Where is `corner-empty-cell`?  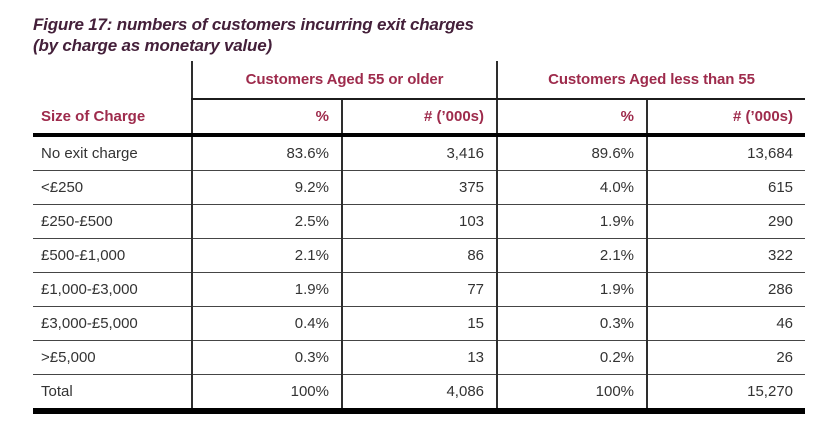 corner-empty-cell is located at coordinates (112, 80).